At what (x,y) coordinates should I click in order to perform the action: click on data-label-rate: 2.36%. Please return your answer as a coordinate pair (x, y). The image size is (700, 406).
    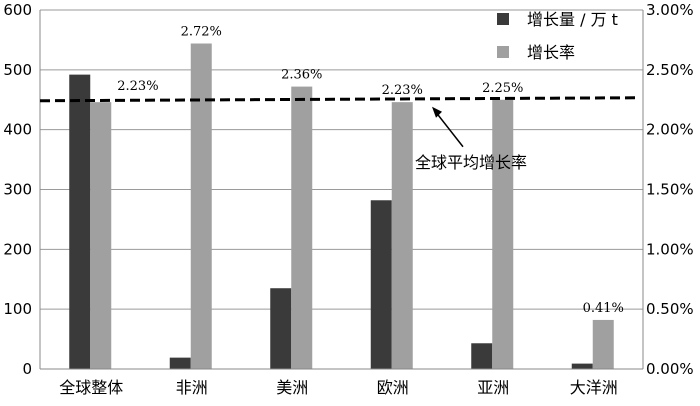
    Looking at the image, I should click on (301, 75).